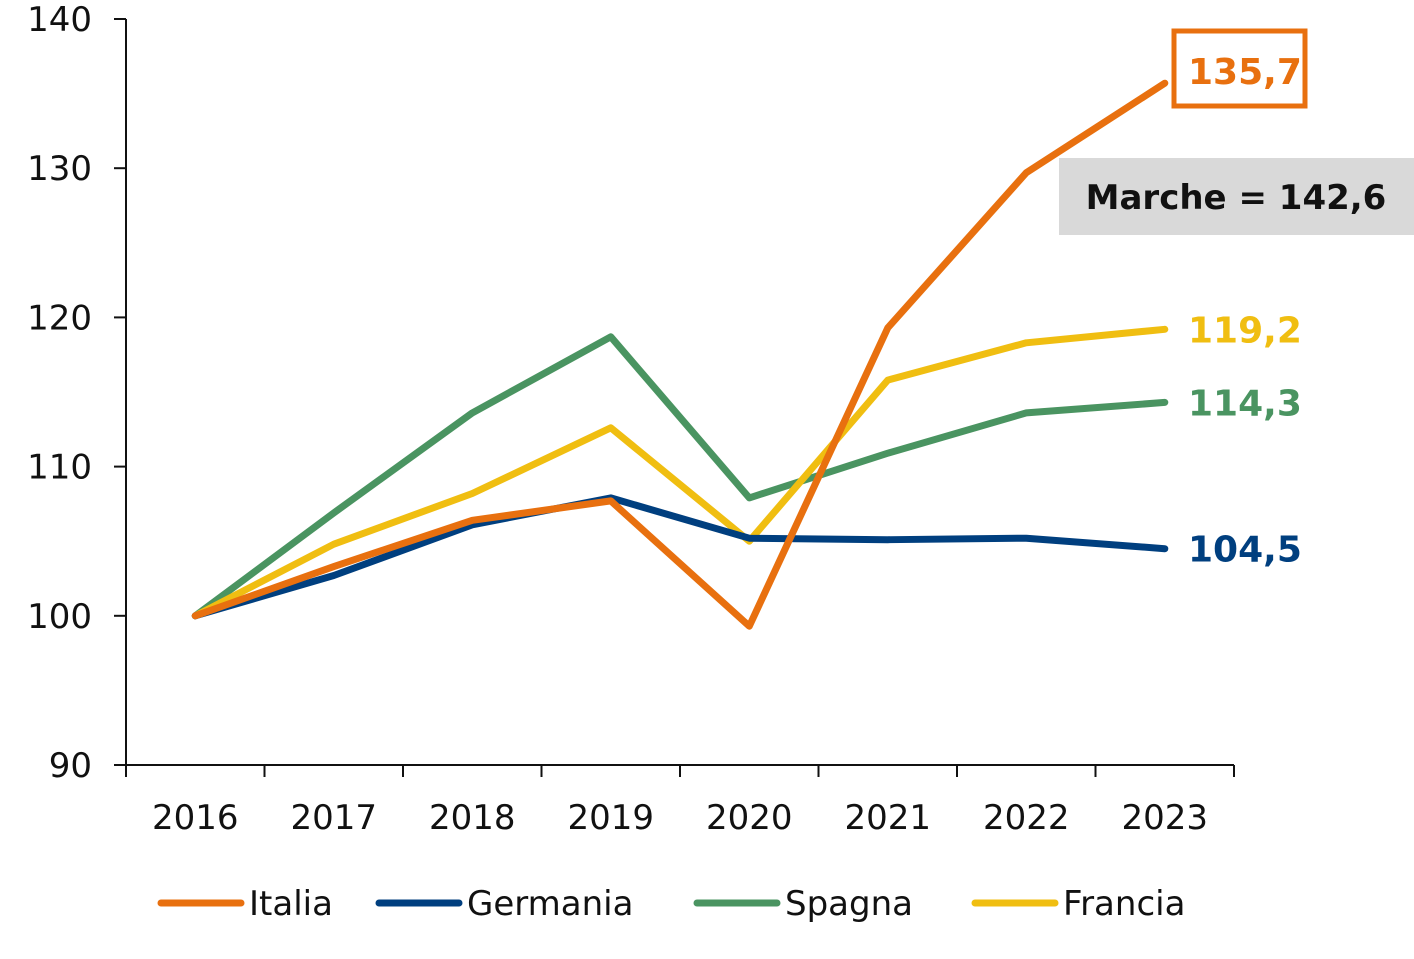 The width and height of the screenshot is (1414, 959). I want to click on x-tick-label: 2023, so click(1164, 818).